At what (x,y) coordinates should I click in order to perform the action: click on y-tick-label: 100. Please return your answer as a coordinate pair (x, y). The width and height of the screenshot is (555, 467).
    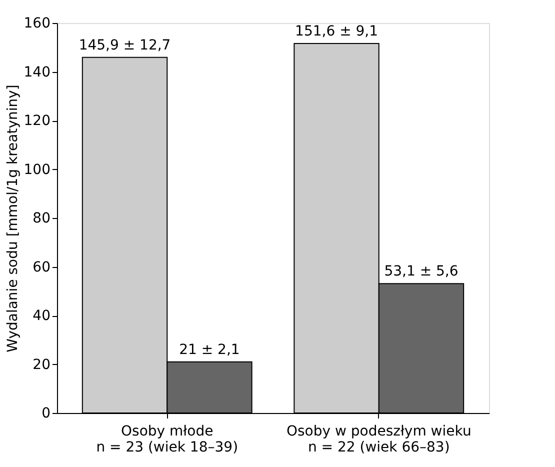
    Looking at the image, I should click on (37, 170).